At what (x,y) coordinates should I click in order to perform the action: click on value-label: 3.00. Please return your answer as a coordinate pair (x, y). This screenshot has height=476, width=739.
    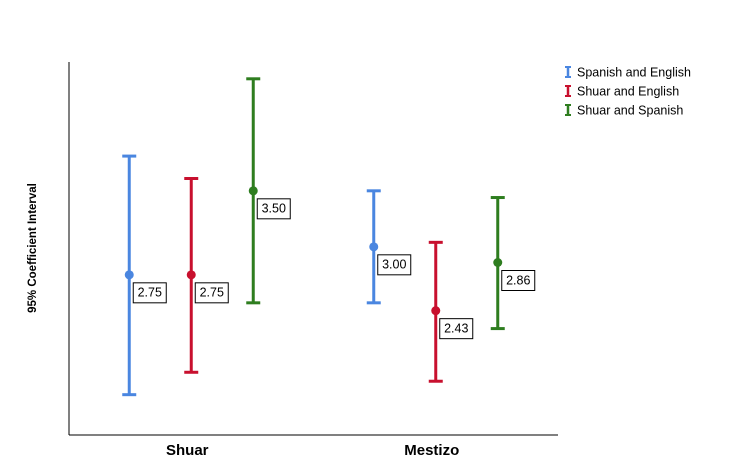
    Looking at the image, I should click on (394, 265).